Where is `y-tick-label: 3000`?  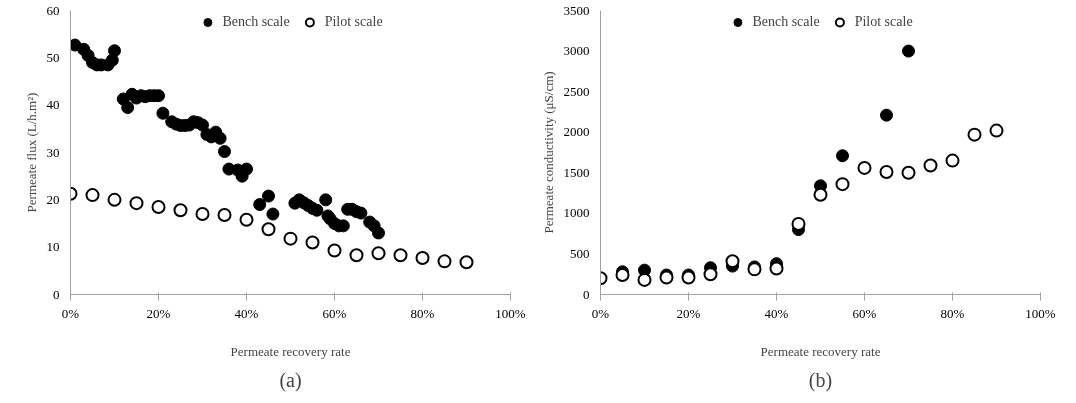
y-tick-label: 3000 is located at coordinates (576, 51).